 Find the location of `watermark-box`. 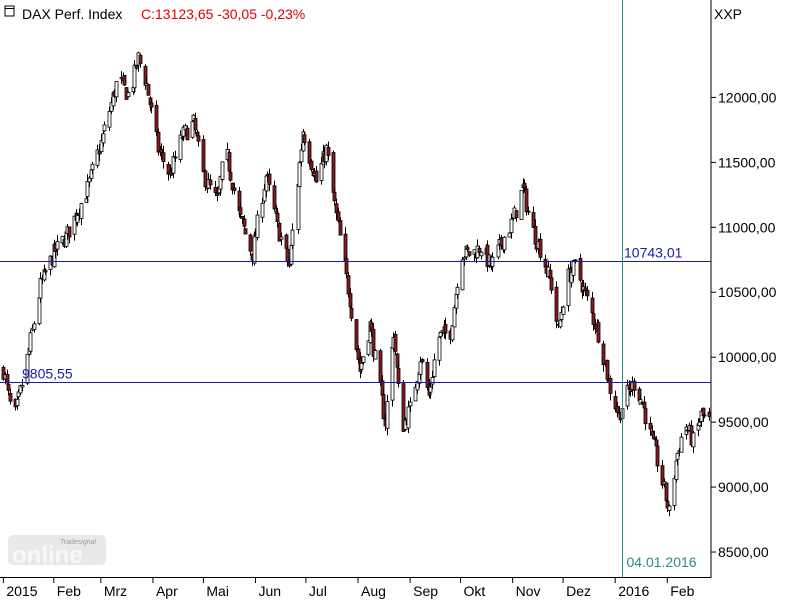

watermark-box is located at coordinates (57, 550).